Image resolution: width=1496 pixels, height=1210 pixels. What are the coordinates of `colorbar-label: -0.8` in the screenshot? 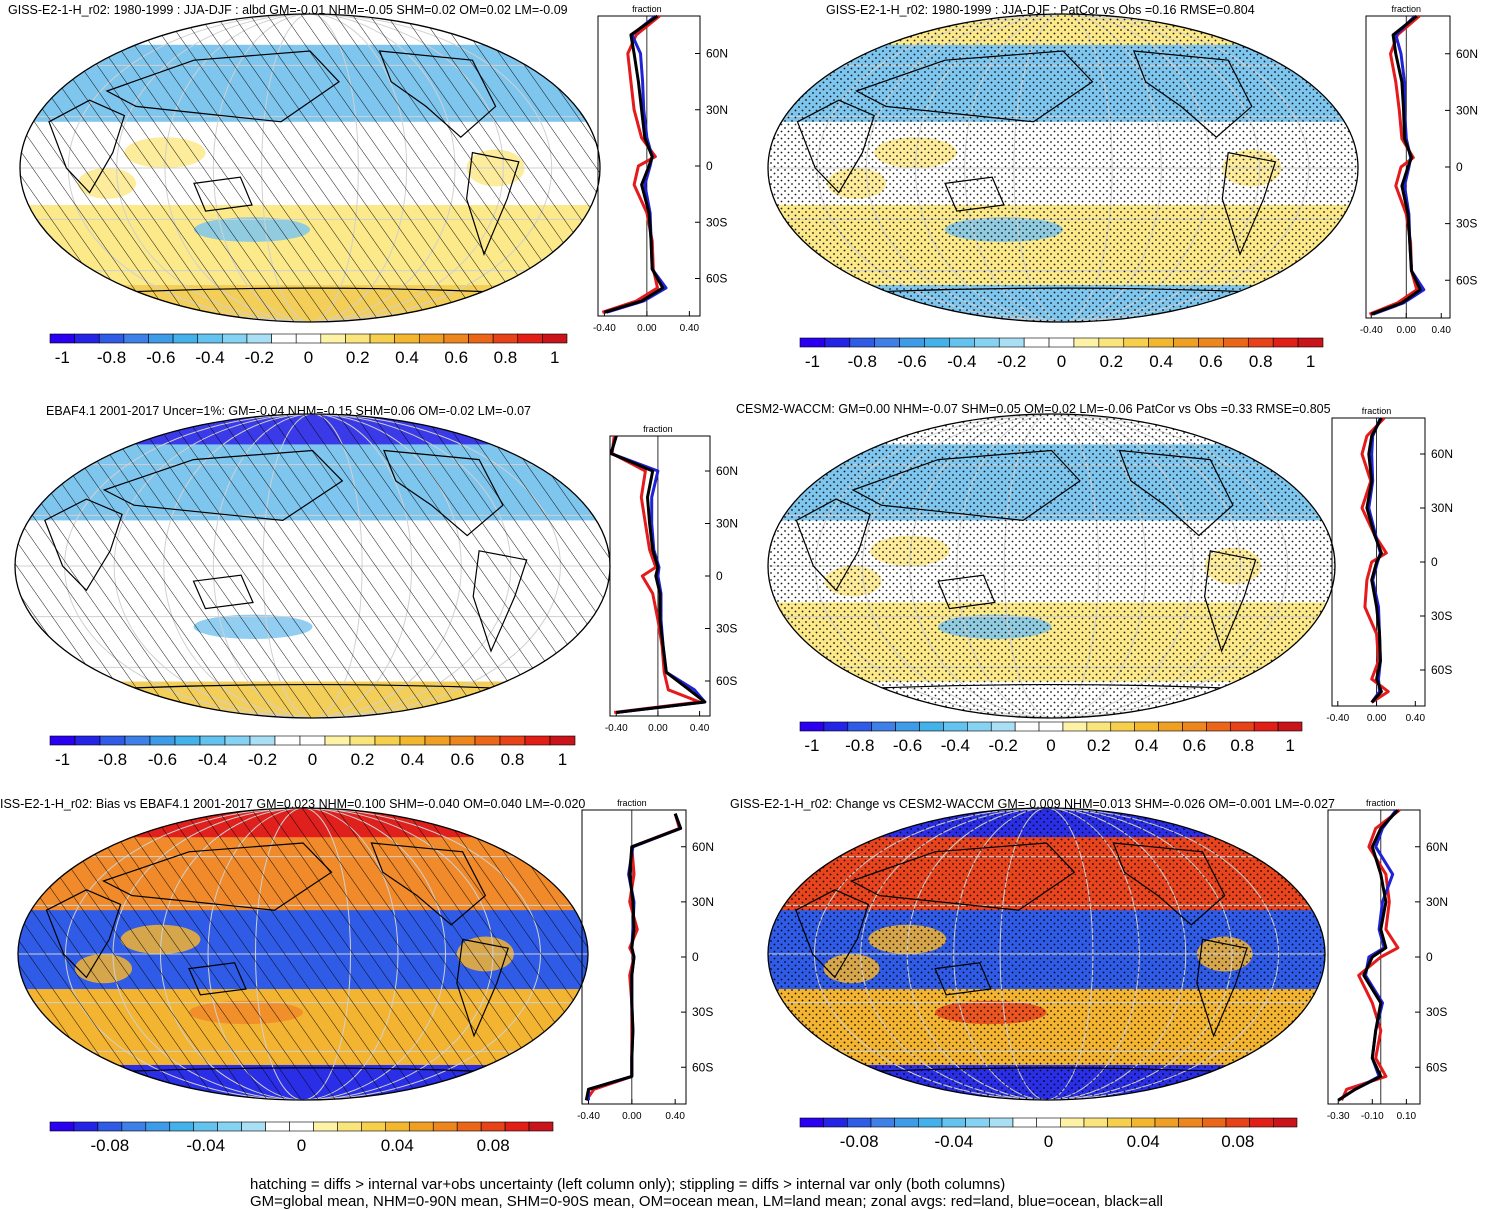 It's located at (112, 759).